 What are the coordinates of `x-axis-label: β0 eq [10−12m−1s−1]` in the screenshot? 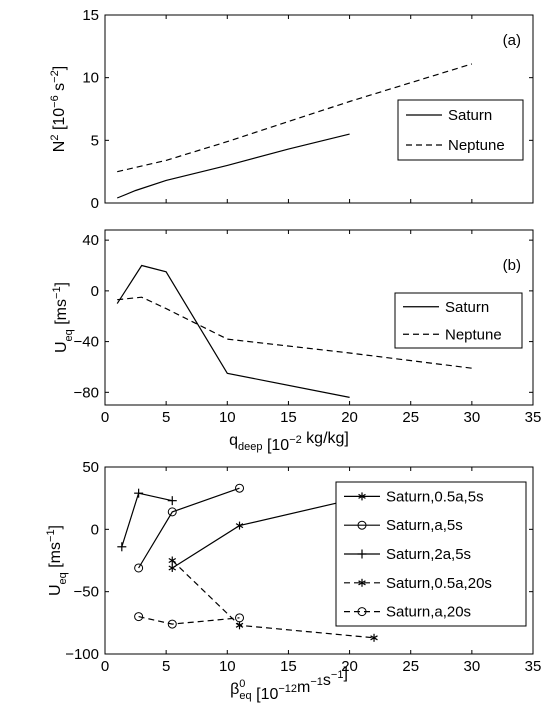 It's located at (289, 684).